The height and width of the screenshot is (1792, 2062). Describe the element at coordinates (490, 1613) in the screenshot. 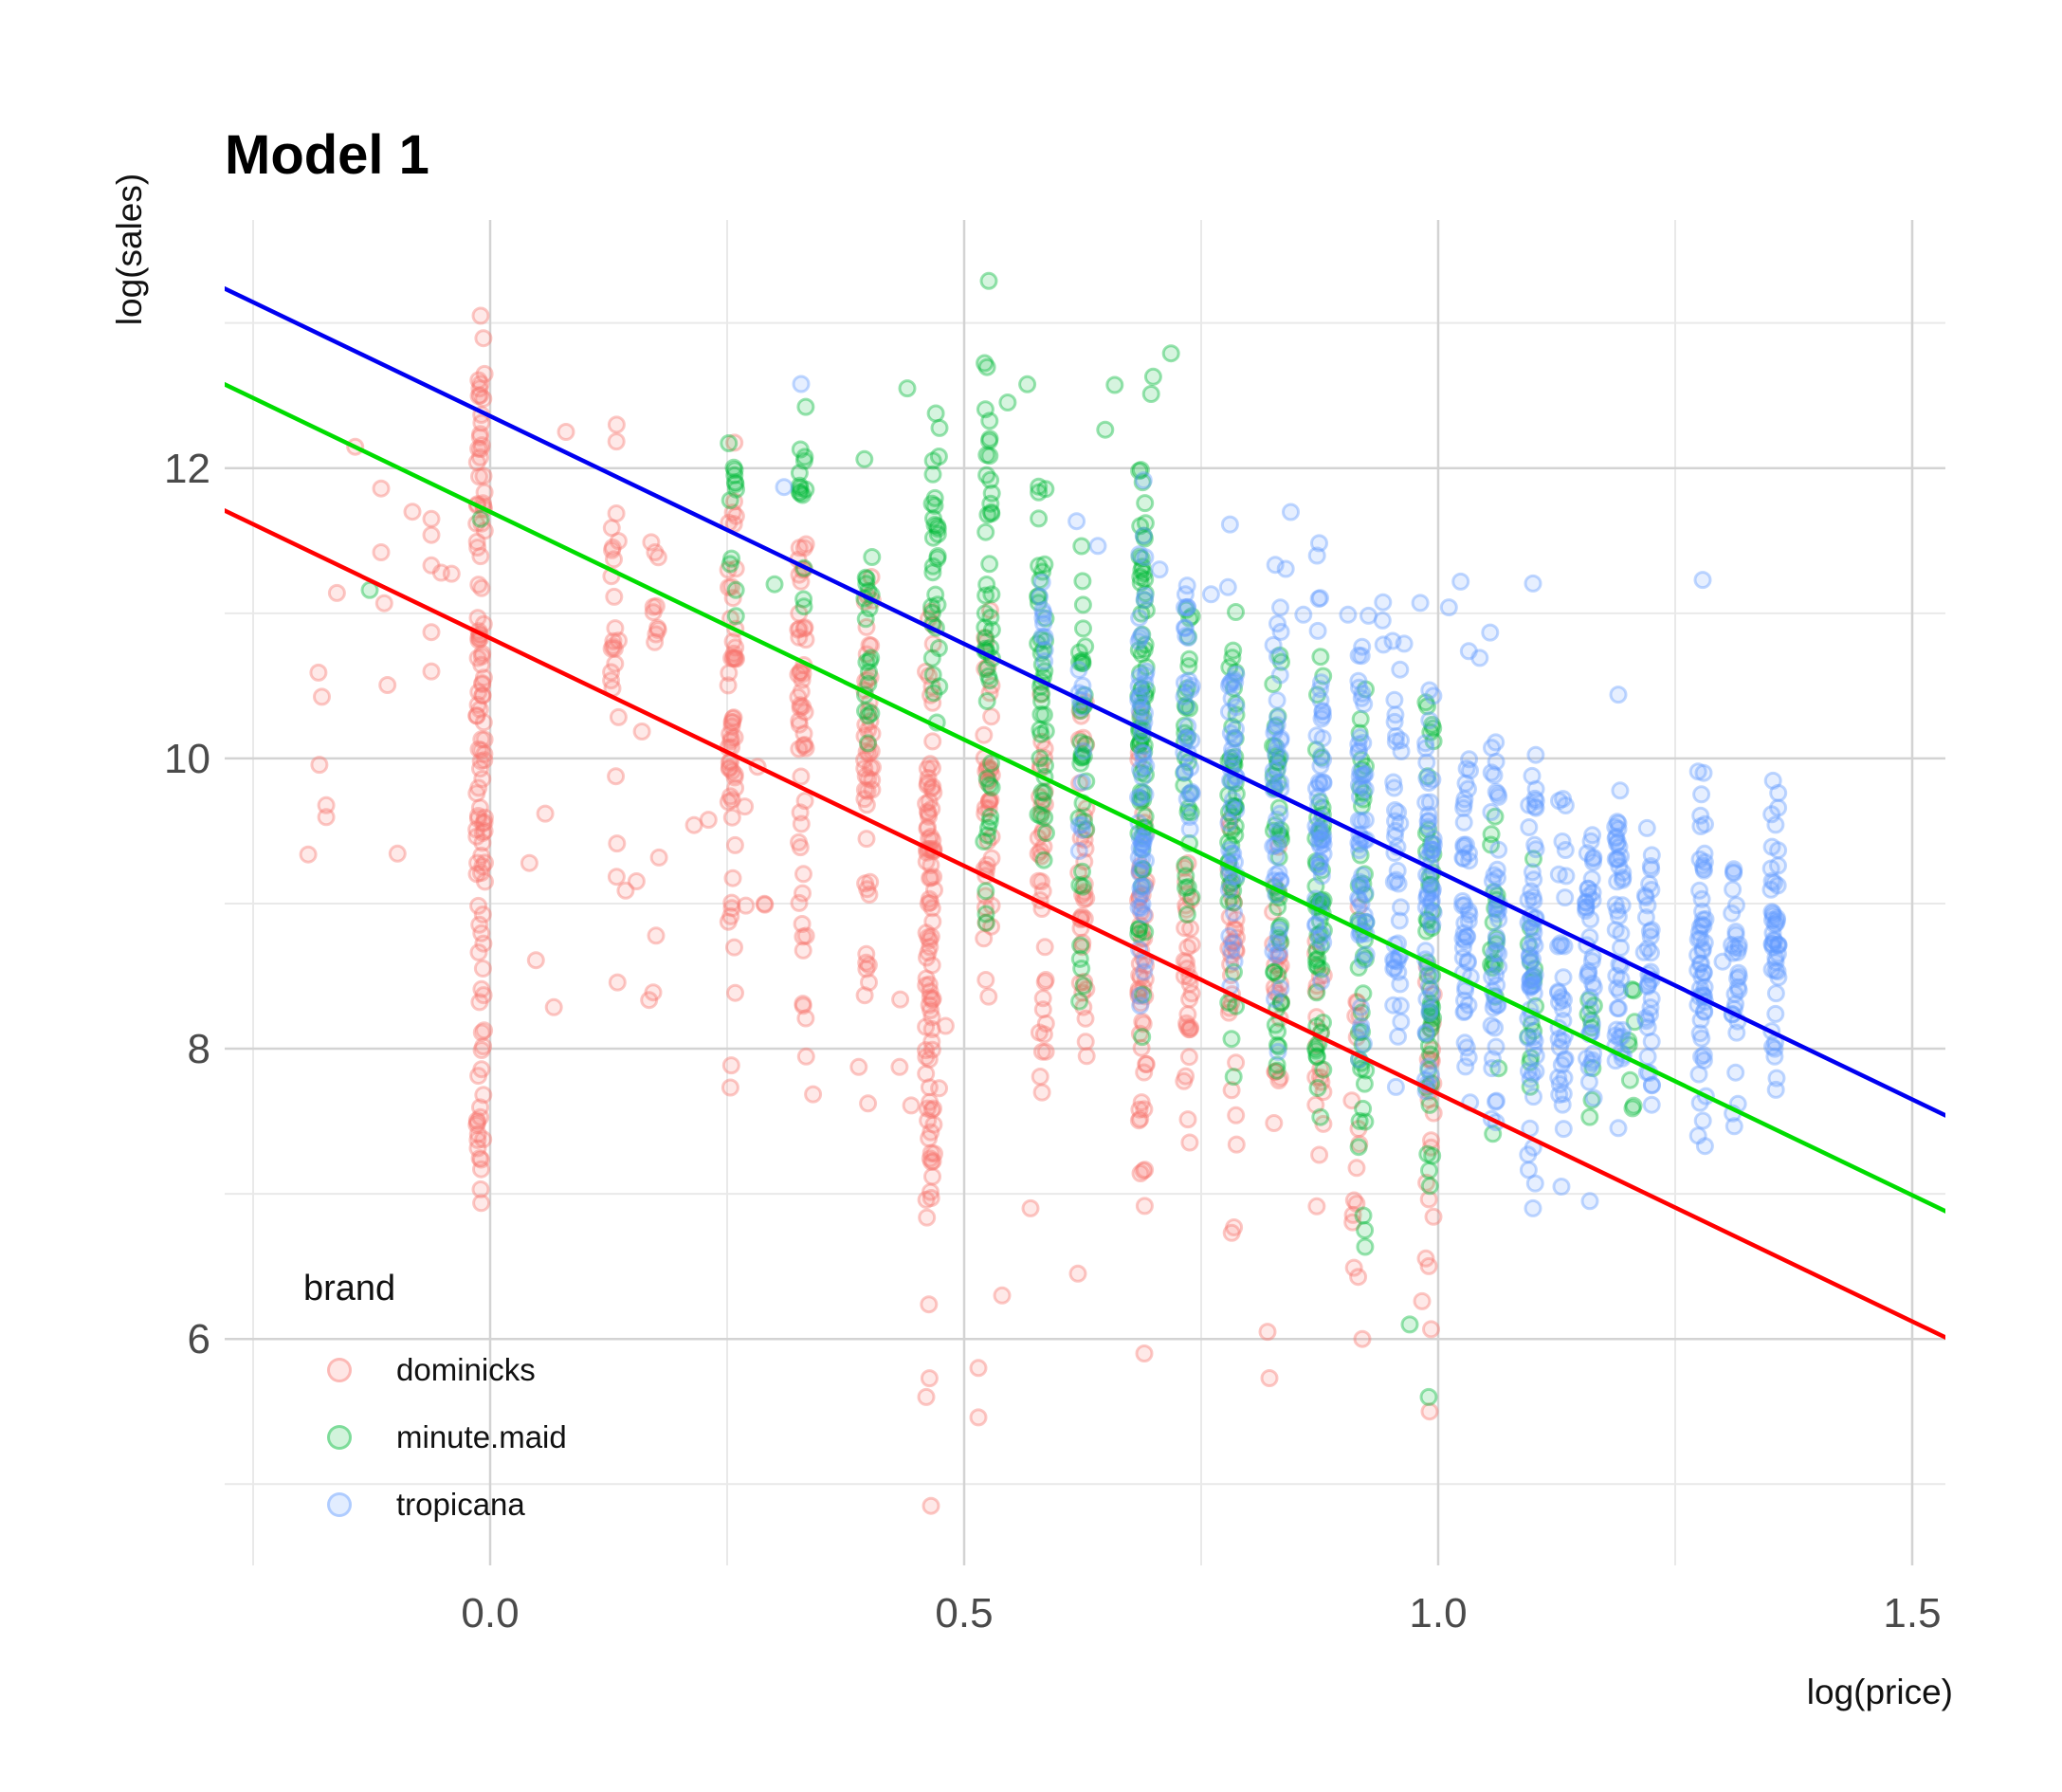

I see `x-tick-label: 0.0` at that location.